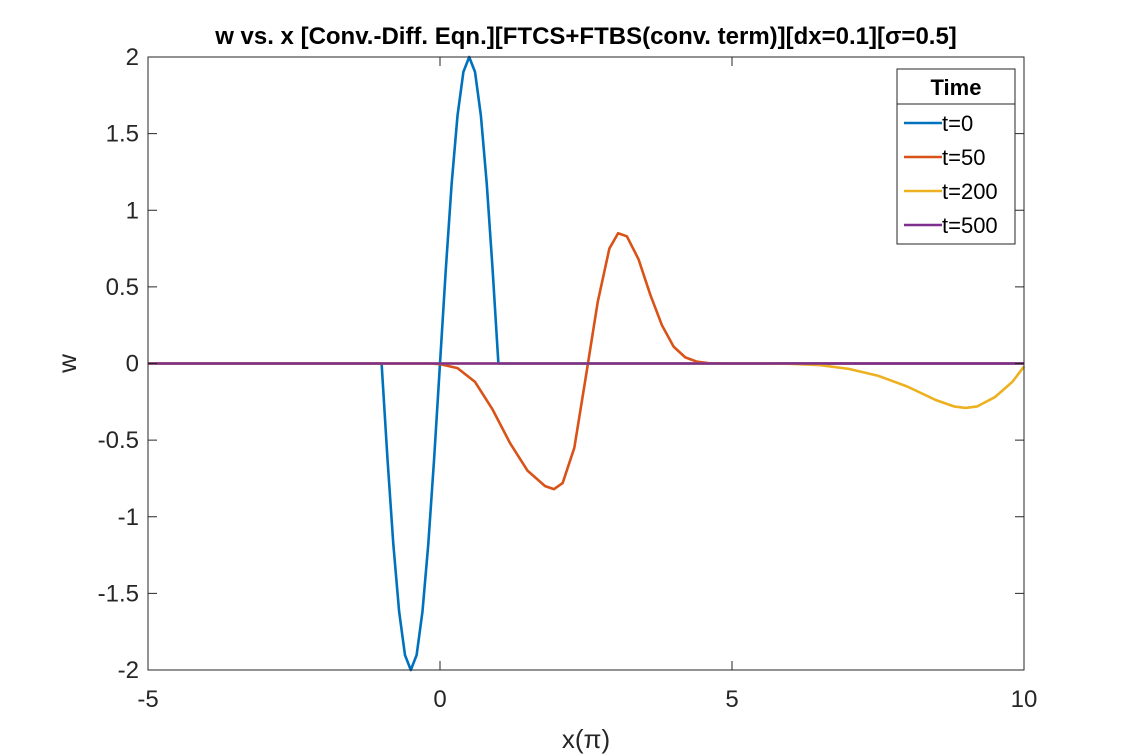 The image size is (1134, 756). What do you see at coordinates (951, 174) in the screenshot?
I see `legend-entries: t=0 t=50 t=200 t=500` at bounding box center [951, 174].